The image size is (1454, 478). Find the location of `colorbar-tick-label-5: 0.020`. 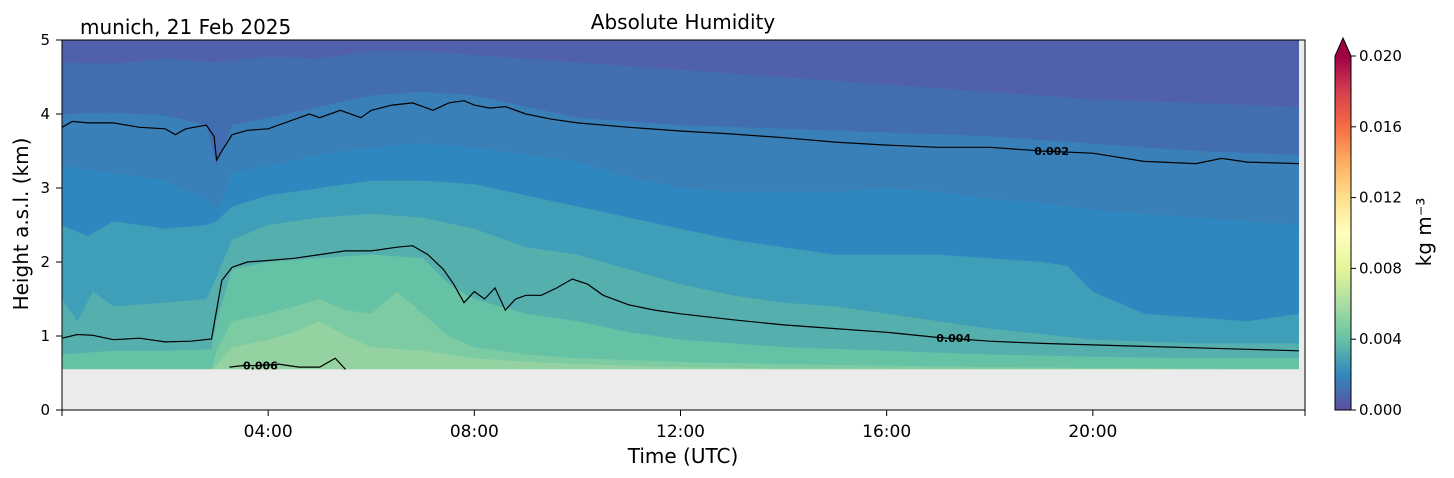

colorbar-tick-label-5: 0.020 is located at coordinates (1380, 56).